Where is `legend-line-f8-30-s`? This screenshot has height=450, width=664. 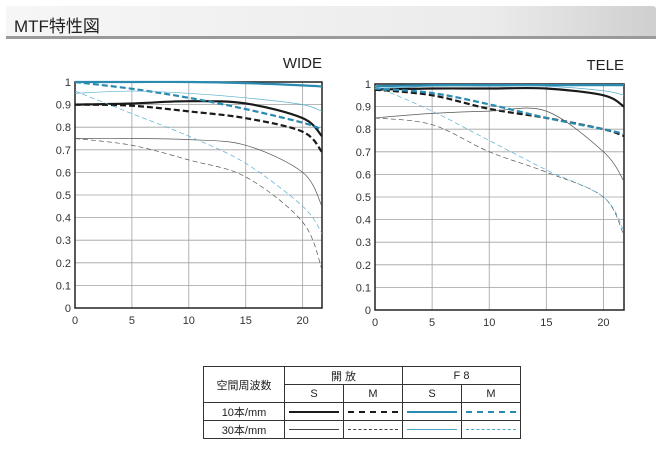 legend-line-f8-30-s is located at coordinates (432, 430).